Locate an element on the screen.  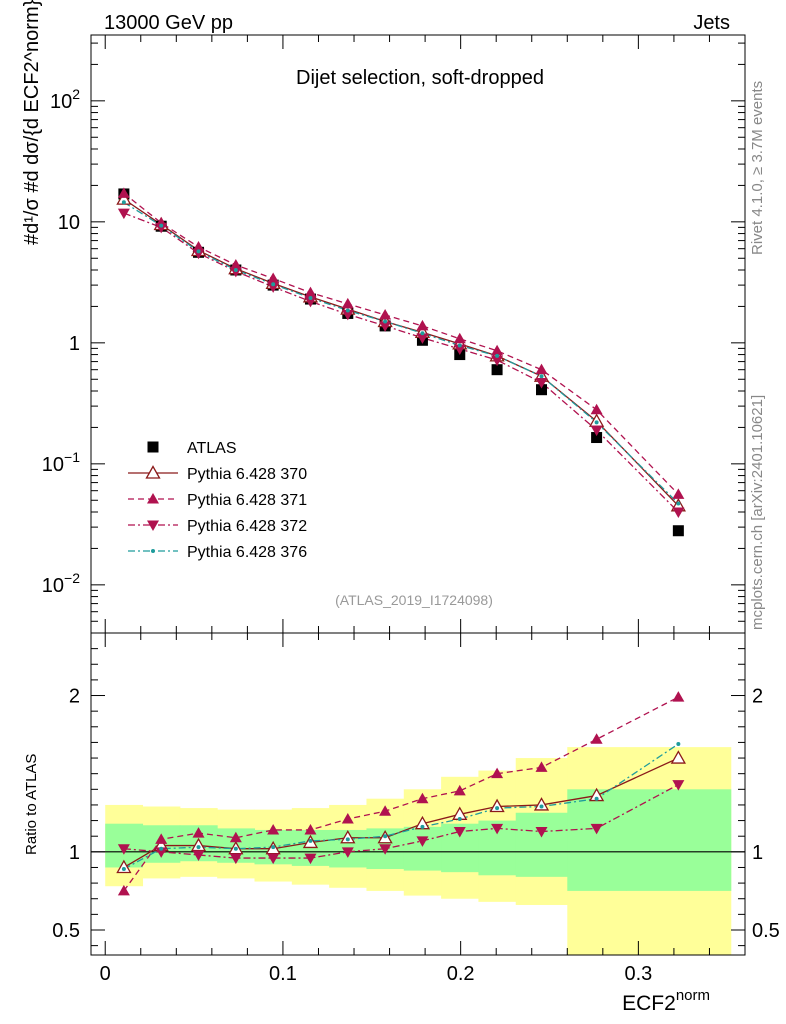
main-y-tick-base-3: 10 is located at coordinates (69, 223).